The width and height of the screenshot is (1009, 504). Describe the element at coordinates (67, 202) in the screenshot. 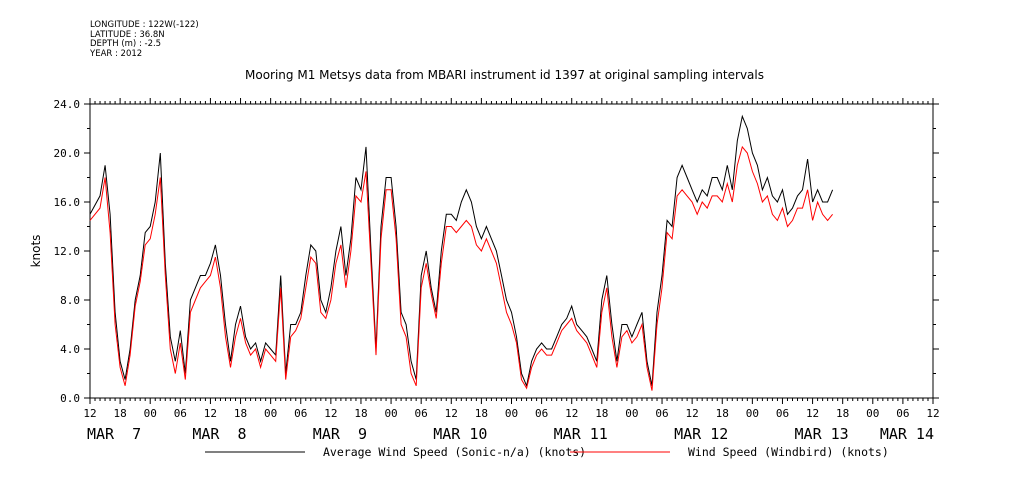

I see `y-tick-label: 16.0` at that location.